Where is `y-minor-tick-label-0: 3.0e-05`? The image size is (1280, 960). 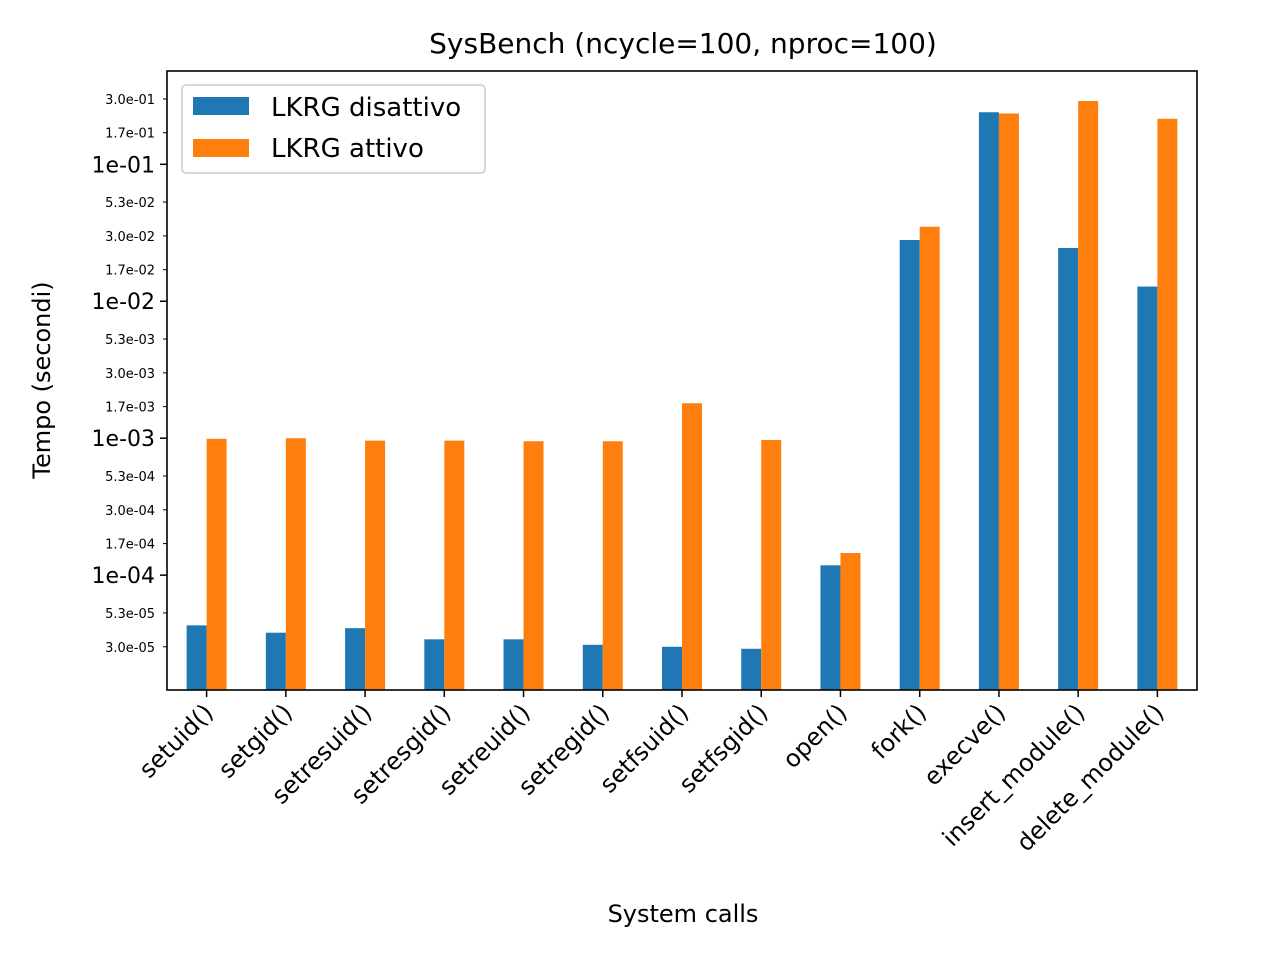
y-minor-tick-label-0: 3.0e-05 is located at coordinates (130, 648).